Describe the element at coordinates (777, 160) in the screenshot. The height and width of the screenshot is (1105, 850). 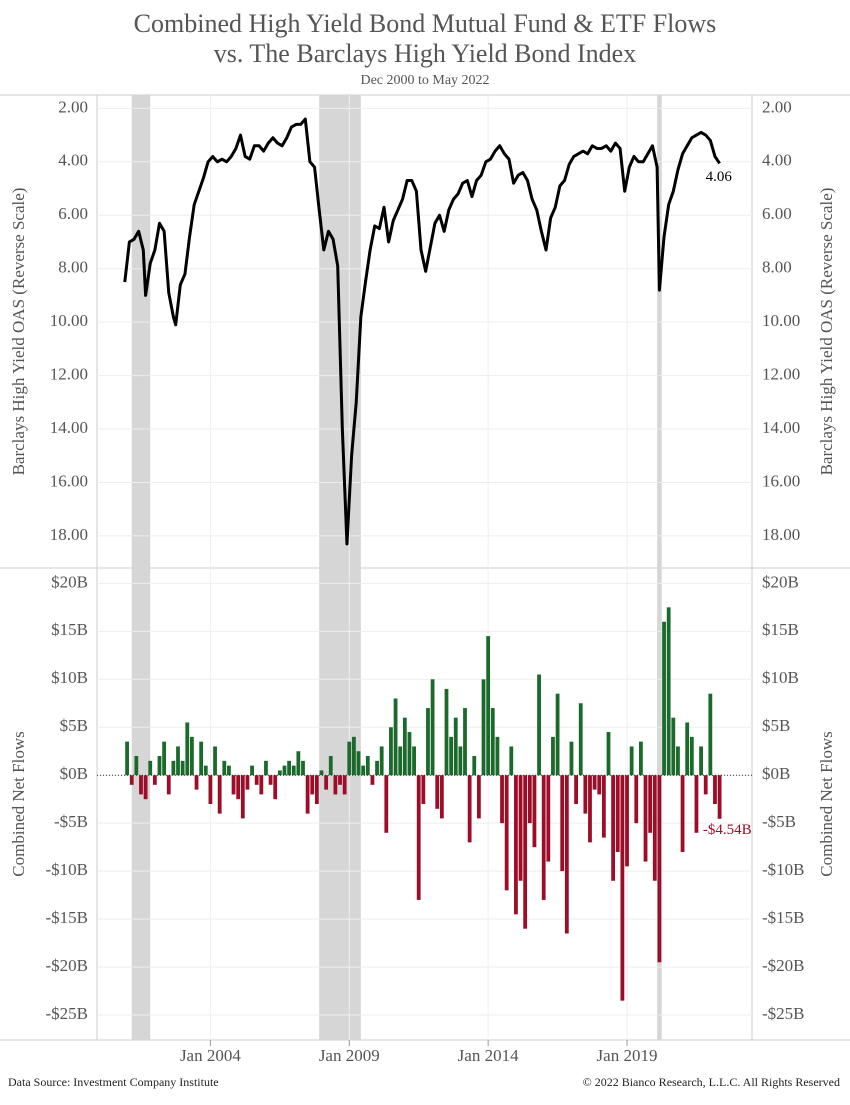
I see `y2-tick-label: 4.00` at that location.